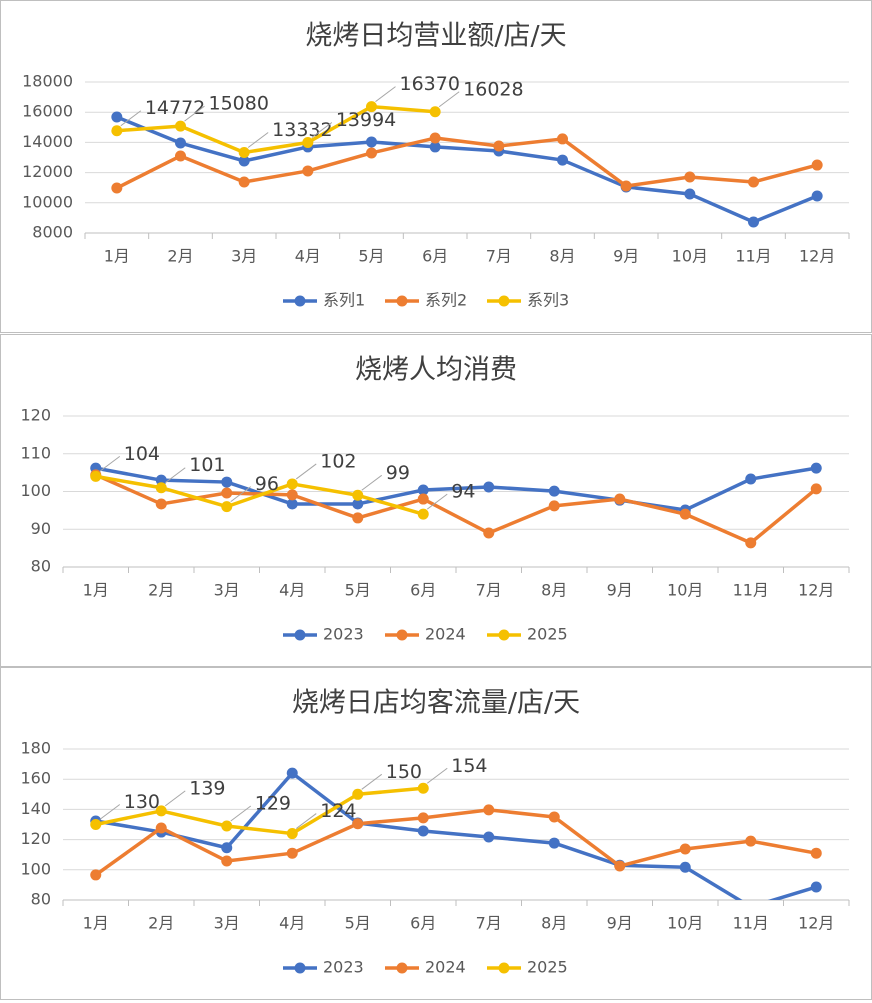 The image size is (872, 1003). Describe the element at coordinates (292, 590) in the screenshot. I see `x-tick-label: 4月` at that location.